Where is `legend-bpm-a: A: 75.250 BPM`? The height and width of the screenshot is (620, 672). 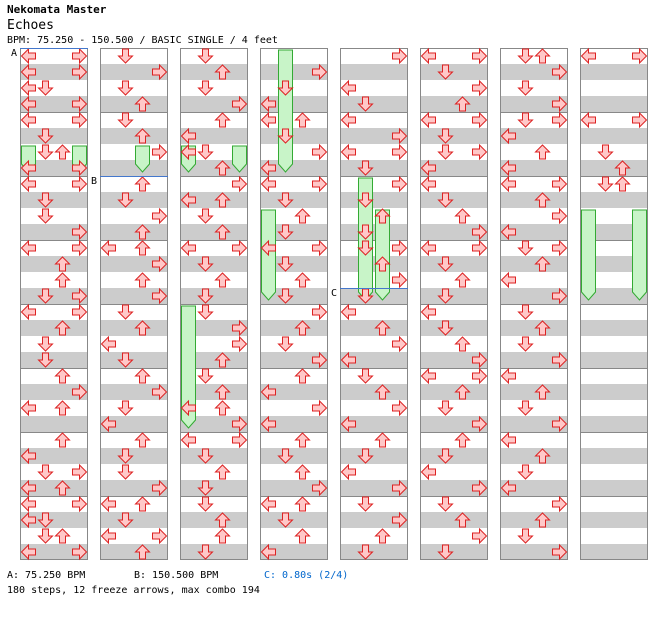 legend-bpm-a: A: 75.250 BPM is located at coordinates (46, 575).